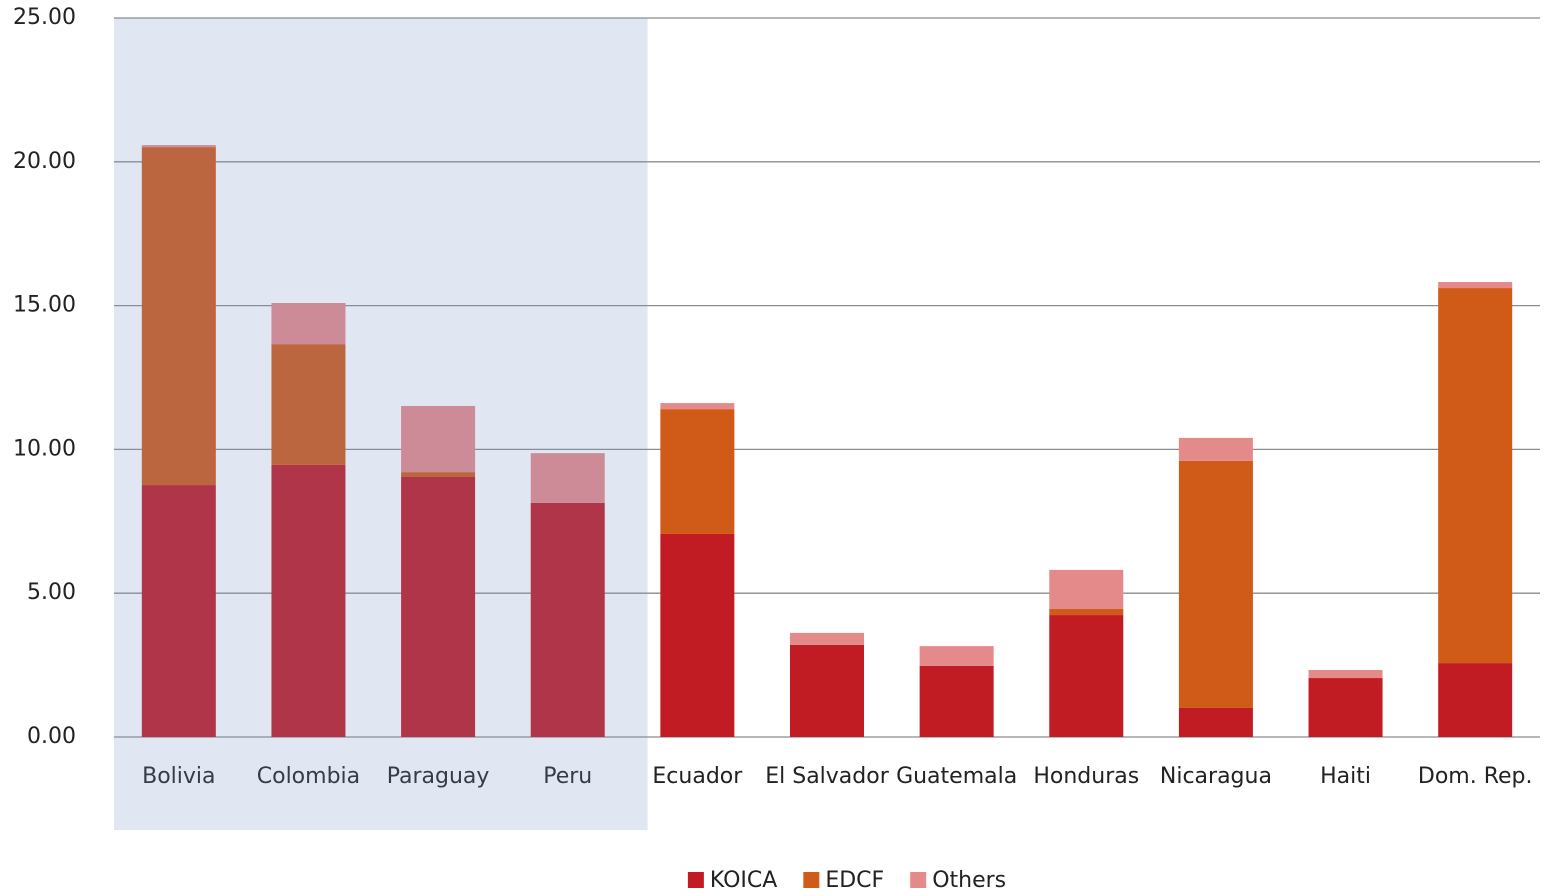 This screenshot has height=896, width=1549. Describe the element at coordinates (1475, 776) in the screenshot. I see `x-tick-label: Dom. Rep.` at that location.